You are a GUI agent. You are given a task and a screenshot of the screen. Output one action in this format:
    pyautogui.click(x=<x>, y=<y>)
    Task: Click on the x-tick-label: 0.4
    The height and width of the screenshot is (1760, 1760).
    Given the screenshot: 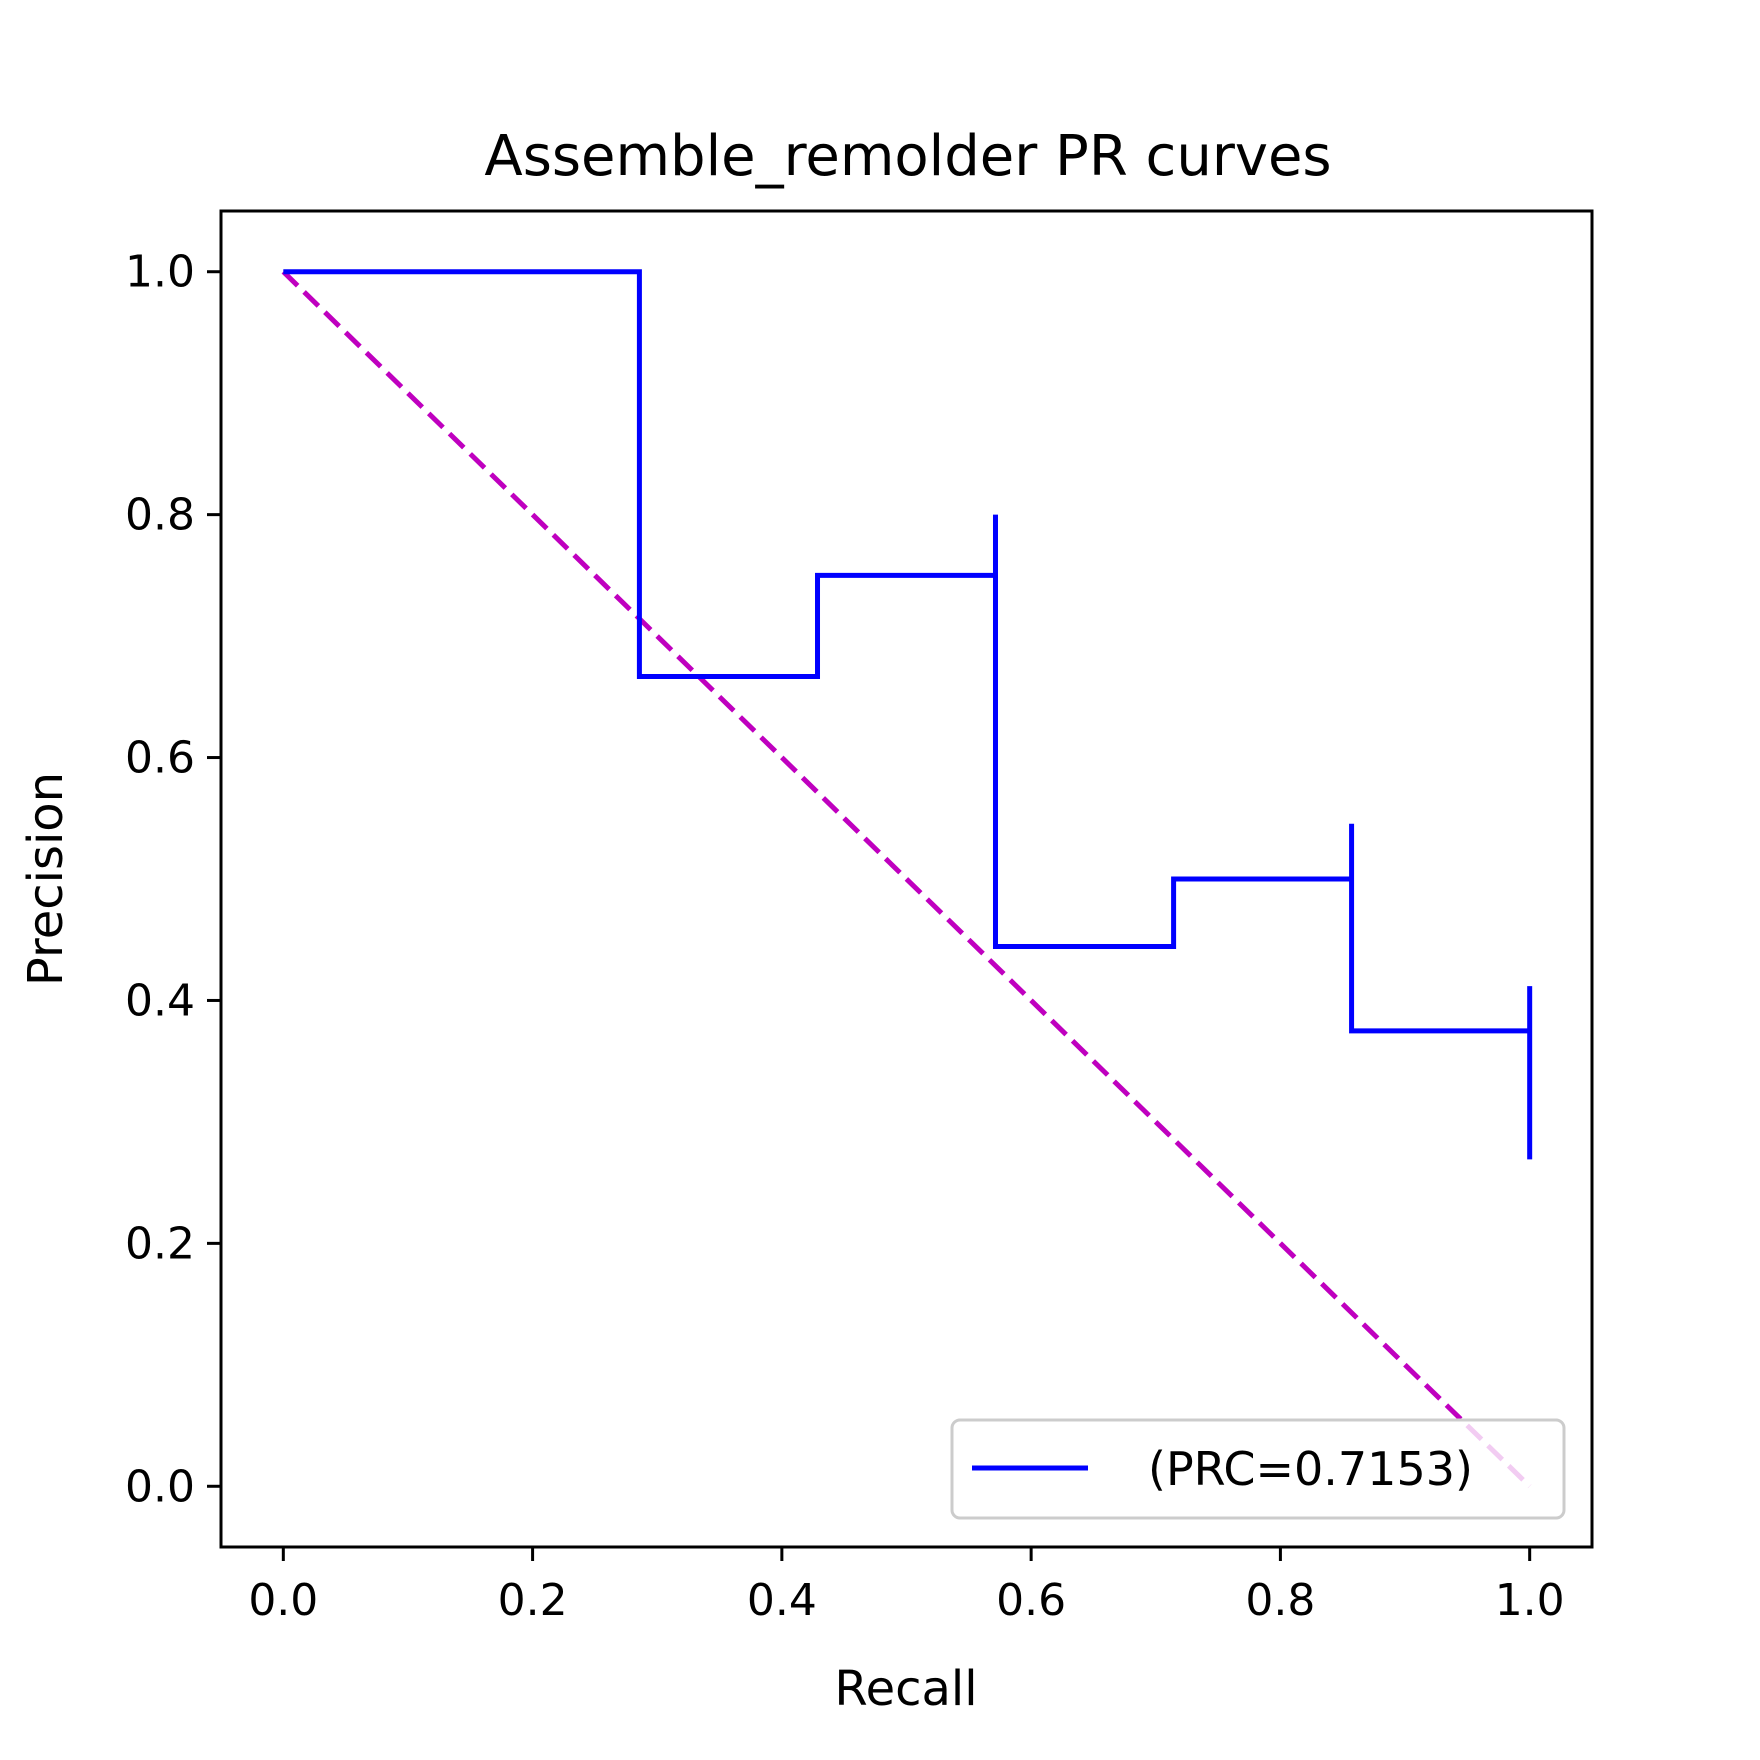 What is the action you would take?
    pyautogui.click(x=782, y=1600)
    